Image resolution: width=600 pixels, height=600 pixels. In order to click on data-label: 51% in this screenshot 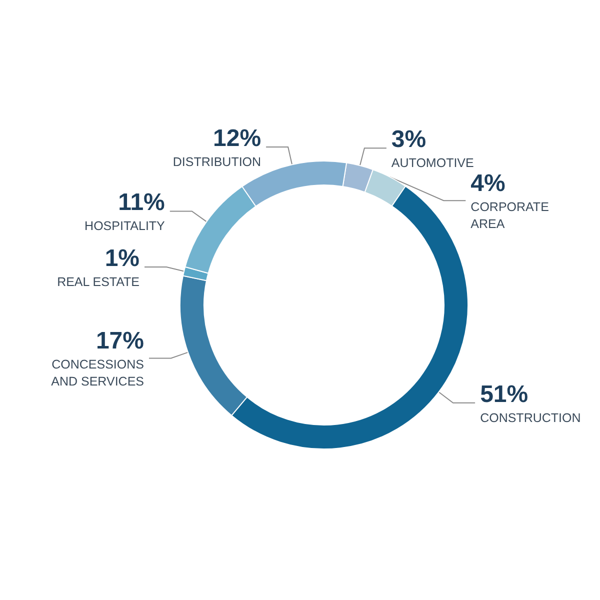, I will do `click(504, 394)`.